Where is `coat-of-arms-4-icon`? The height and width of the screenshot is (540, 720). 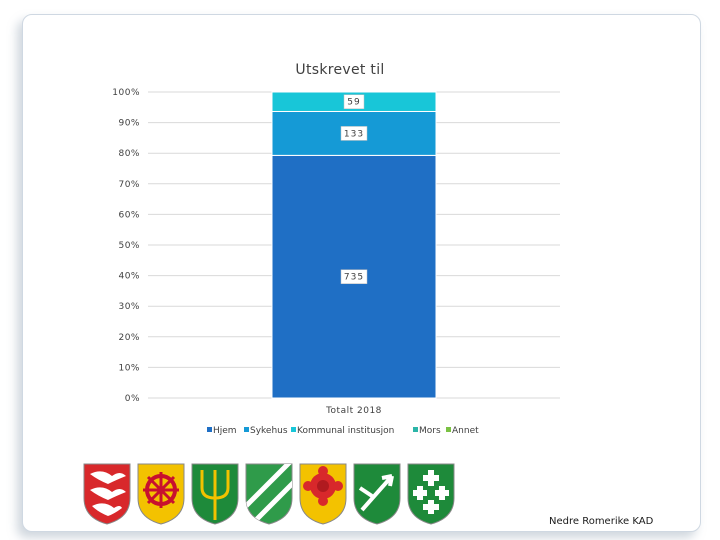 coat-of-arms-4-icon is located at coordinates (269, 494).